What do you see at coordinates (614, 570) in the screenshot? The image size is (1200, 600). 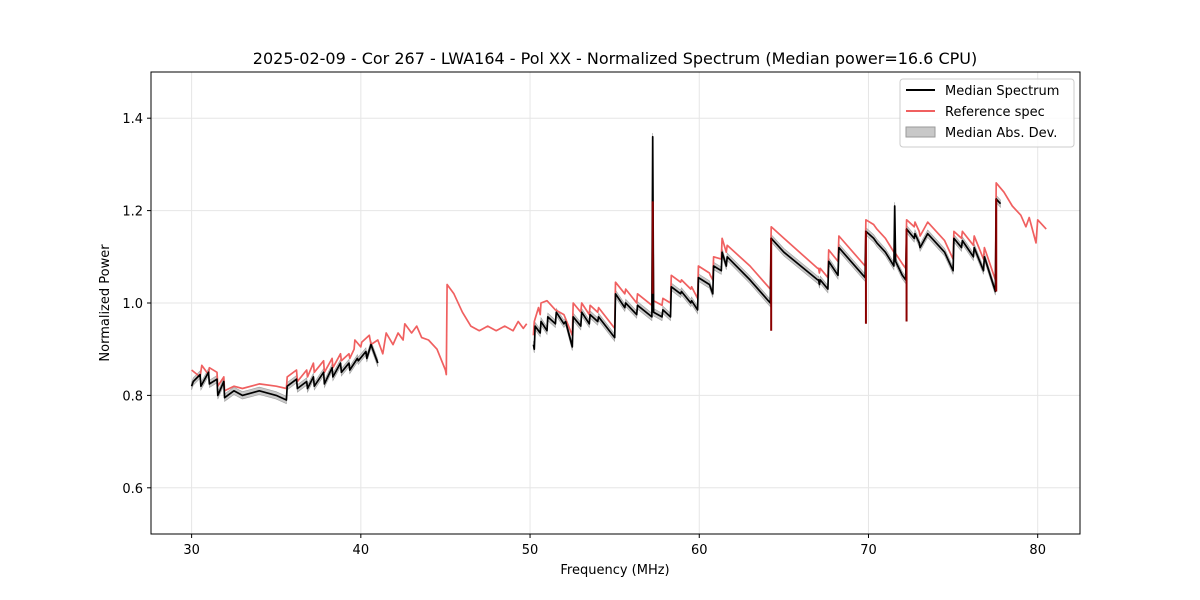 I see `x-axis-label: Frequency (MHz)` at bounding box center [614, 570].